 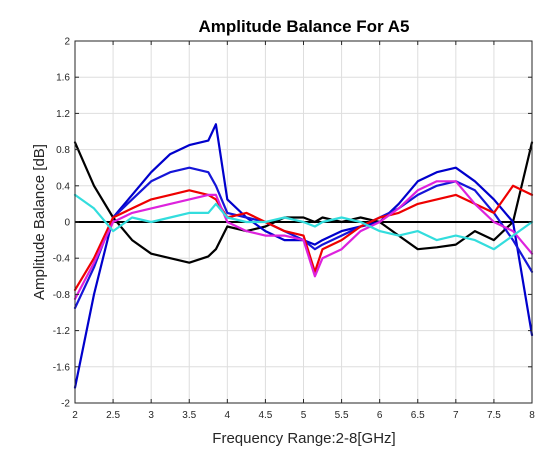 What do you see at coordinates (304, 26) in the screenshot?
I see `chart-title: Amplitude Balance For A5` at bounding box center [304, 26].